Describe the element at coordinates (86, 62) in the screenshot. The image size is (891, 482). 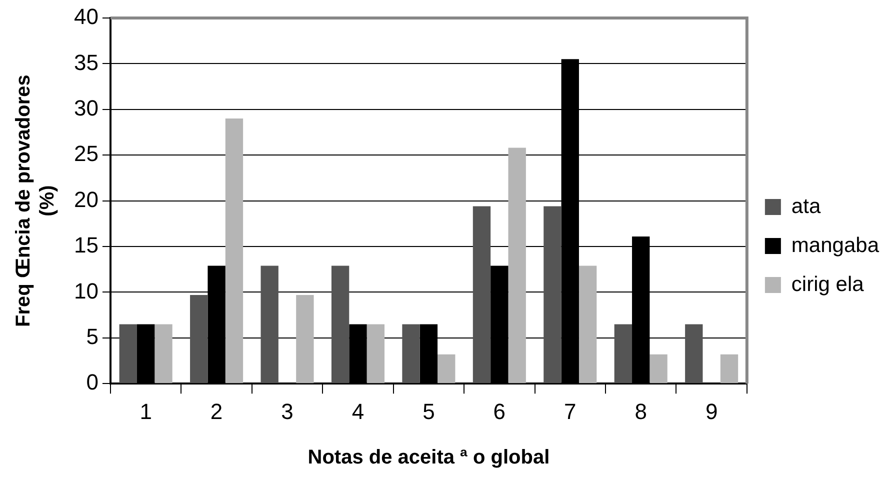
I see `y-tick-label: 35` at that location.